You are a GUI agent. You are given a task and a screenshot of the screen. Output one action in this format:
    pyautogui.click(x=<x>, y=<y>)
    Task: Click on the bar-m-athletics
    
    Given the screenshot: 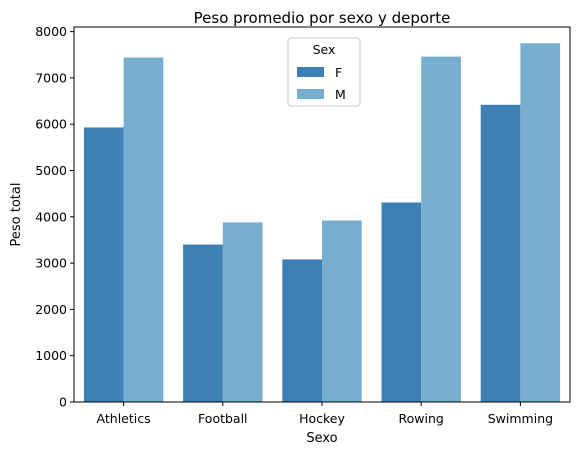 What is the action you would take?
    pyautogui.click(x=143, y=230)
    